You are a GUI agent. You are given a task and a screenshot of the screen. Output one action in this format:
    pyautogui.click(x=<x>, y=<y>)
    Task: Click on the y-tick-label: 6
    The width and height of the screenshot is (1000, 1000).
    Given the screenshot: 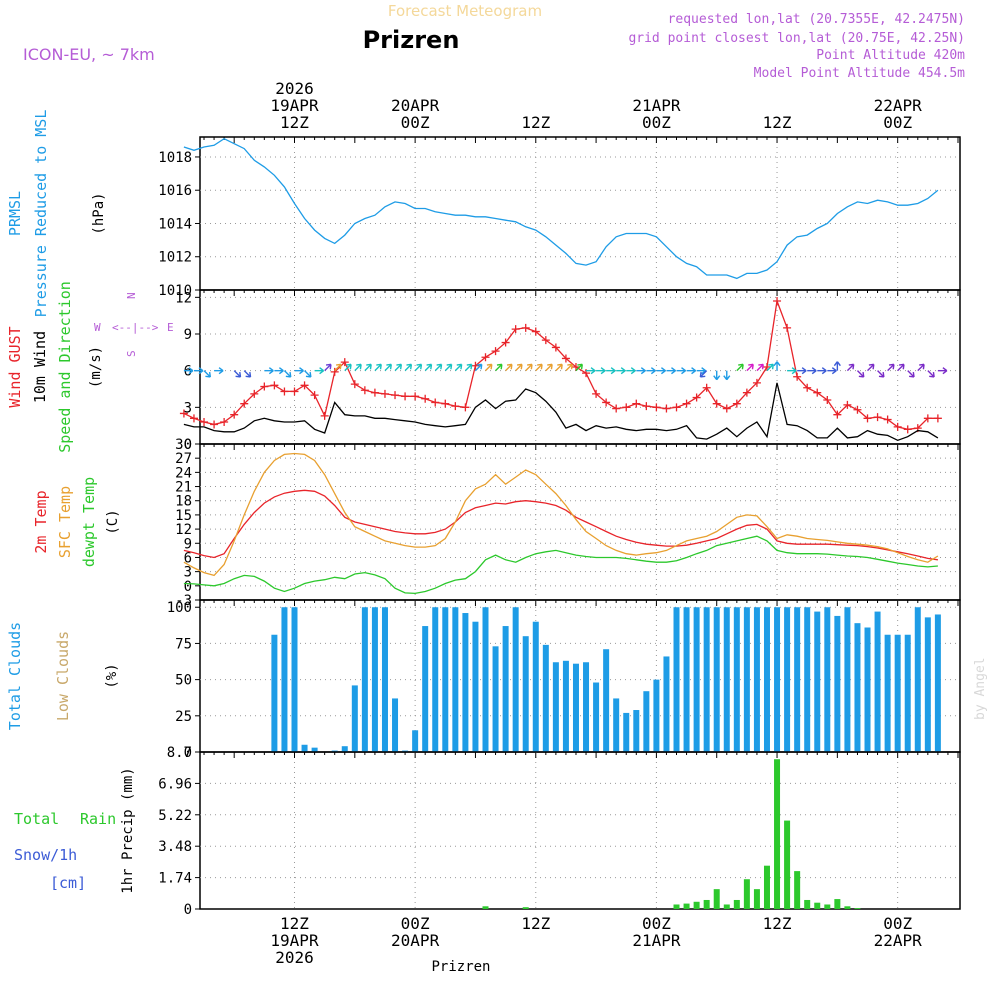 What is the action you would take?
    pyautogui.click(x=188, y=372)
    